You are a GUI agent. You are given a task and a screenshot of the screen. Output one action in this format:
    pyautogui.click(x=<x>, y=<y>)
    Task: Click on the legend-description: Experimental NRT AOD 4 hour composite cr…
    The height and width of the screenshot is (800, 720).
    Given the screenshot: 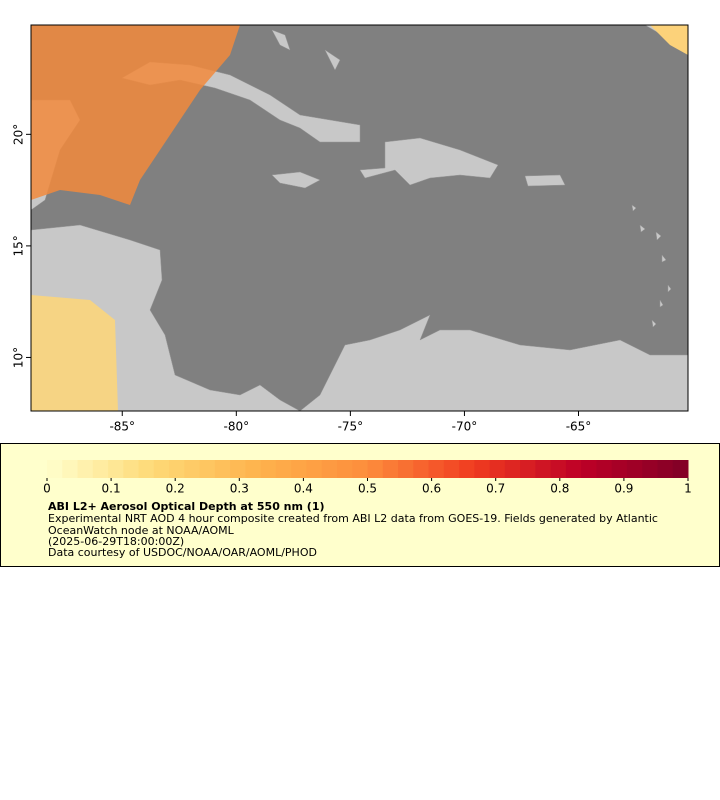 What is the action you would take?
    pyautogui.click(x=353, y=524)
    